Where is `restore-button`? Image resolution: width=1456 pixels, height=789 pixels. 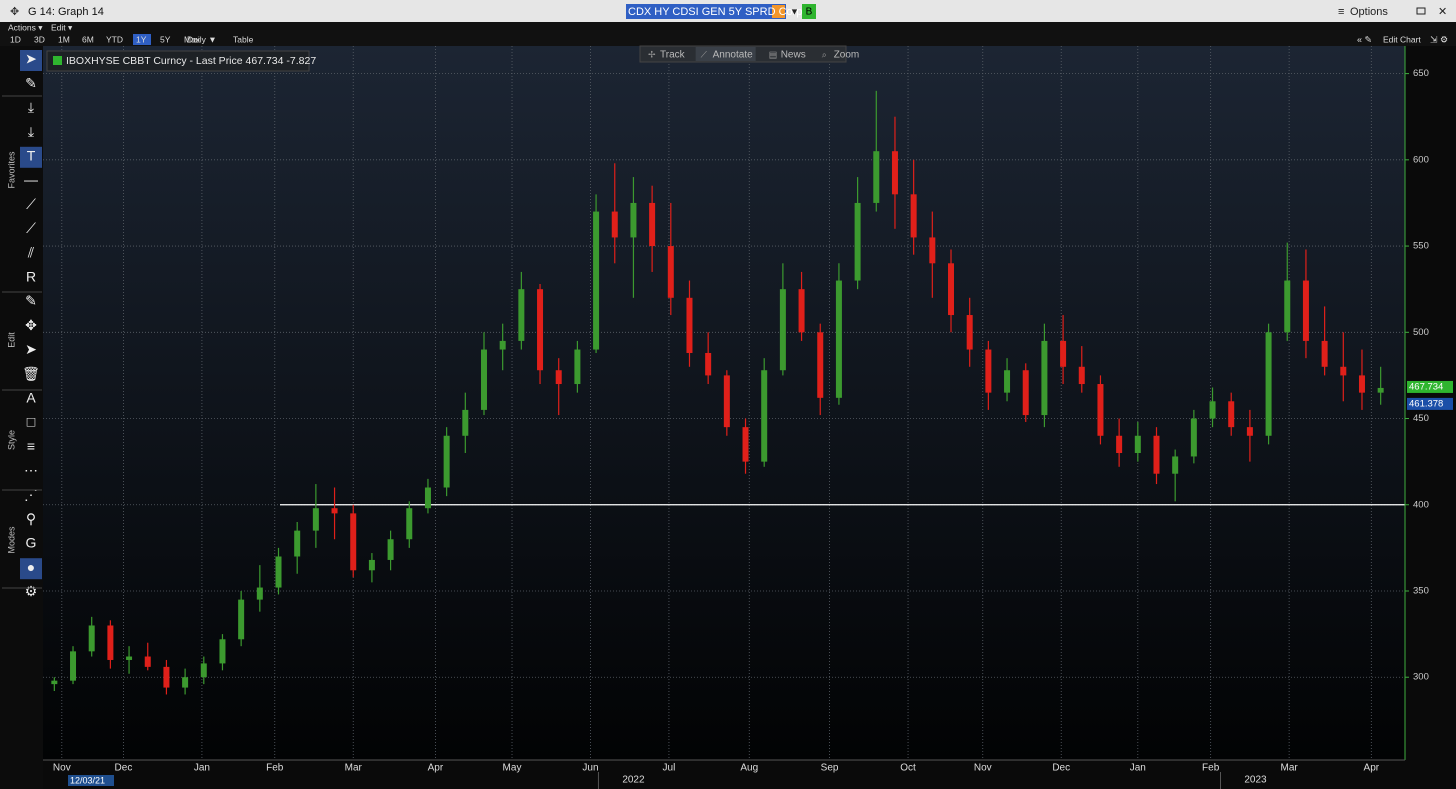 restore-button is located at coordinates (1421, 11).